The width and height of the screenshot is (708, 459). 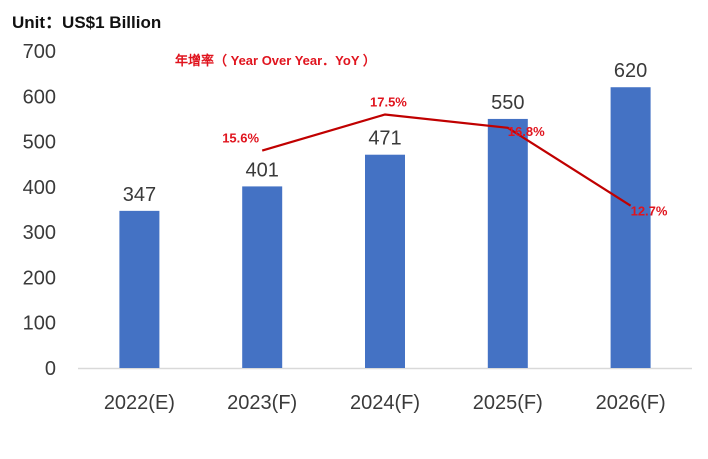 I want to click on y-tick-label: 500, so click(x=39, y=143).